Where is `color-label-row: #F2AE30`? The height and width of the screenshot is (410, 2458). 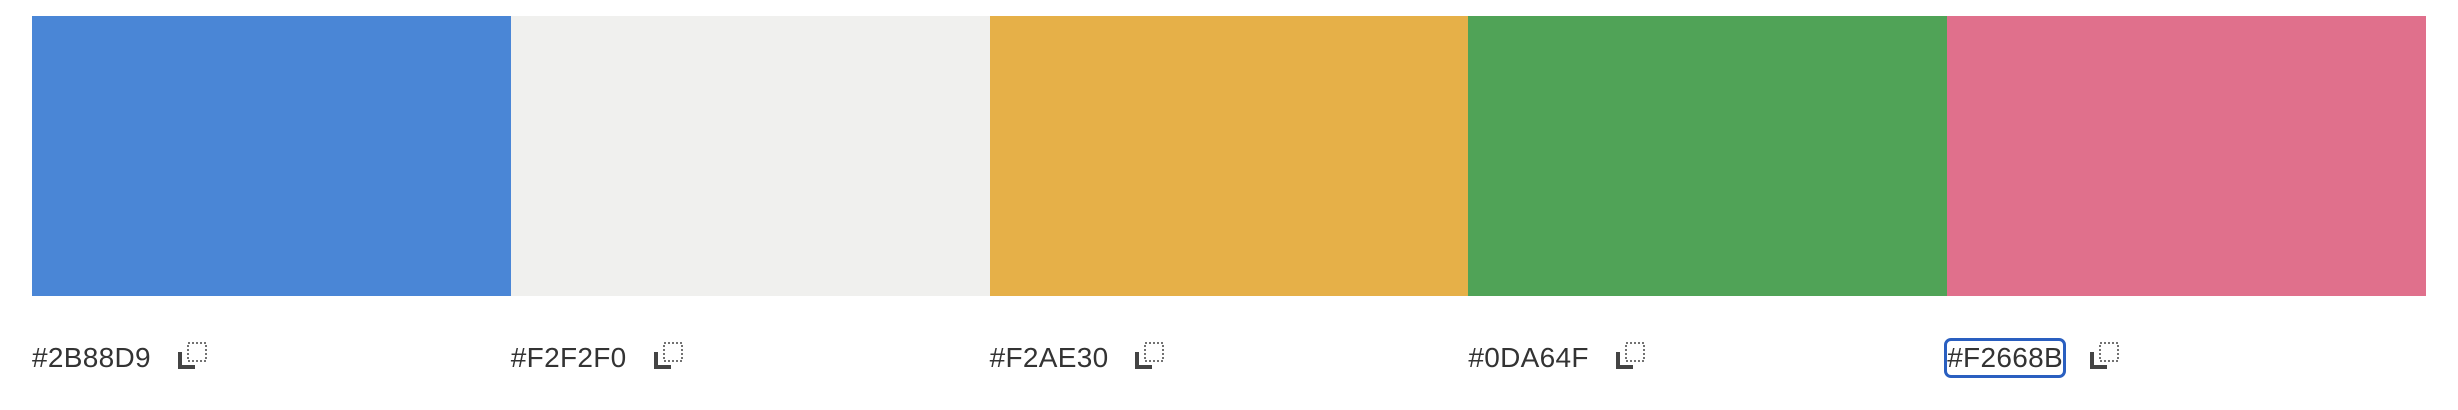
color-label-row: #F2AE30 is located at coordinates (1229, 358).